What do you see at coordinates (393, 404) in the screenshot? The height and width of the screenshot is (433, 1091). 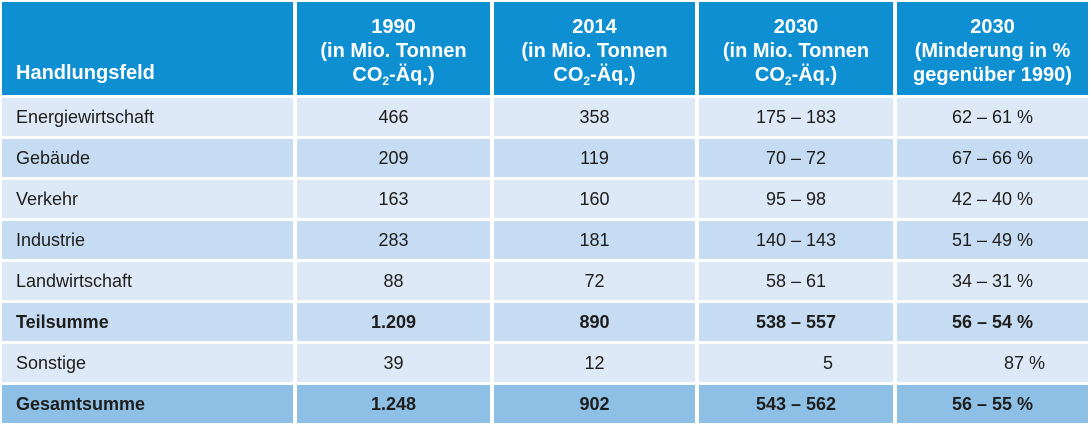 I see `row-gesamtsumme-1990: 1.248` at bounding box center [393, 404].